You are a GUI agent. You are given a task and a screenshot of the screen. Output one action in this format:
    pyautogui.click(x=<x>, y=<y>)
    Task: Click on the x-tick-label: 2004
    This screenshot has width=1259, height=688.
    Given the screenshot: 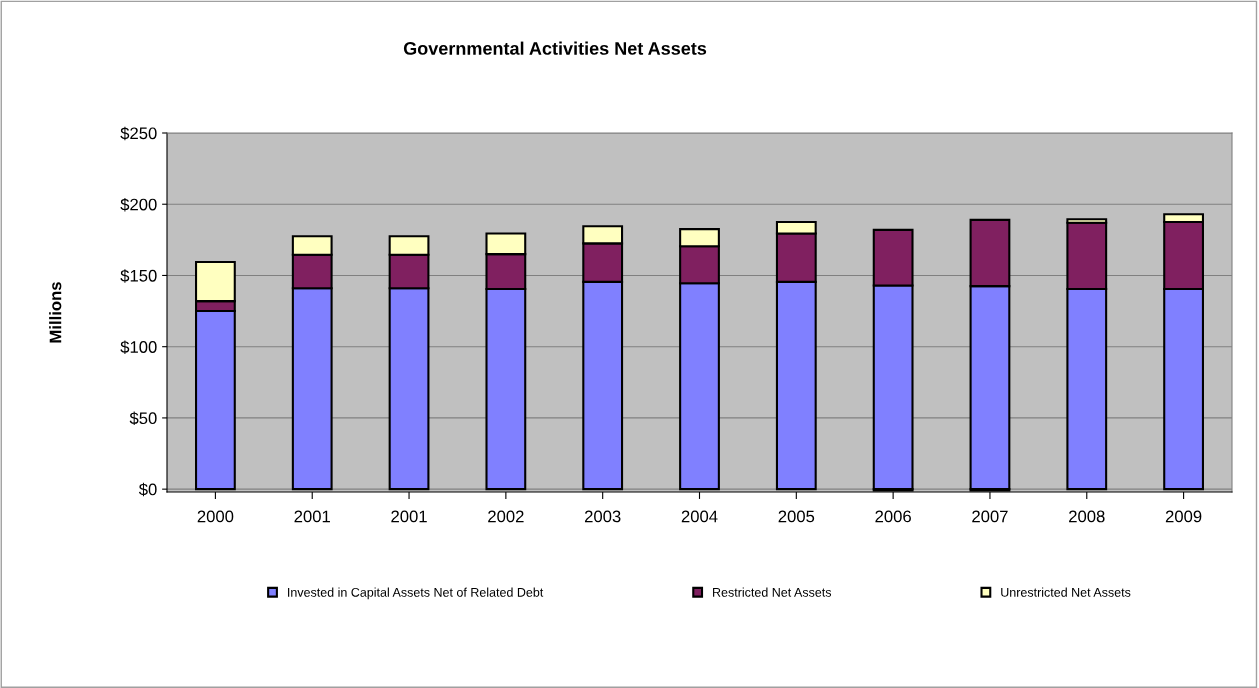 What is the action you would take?
    pyautogui.click(x=699, y=516)
    